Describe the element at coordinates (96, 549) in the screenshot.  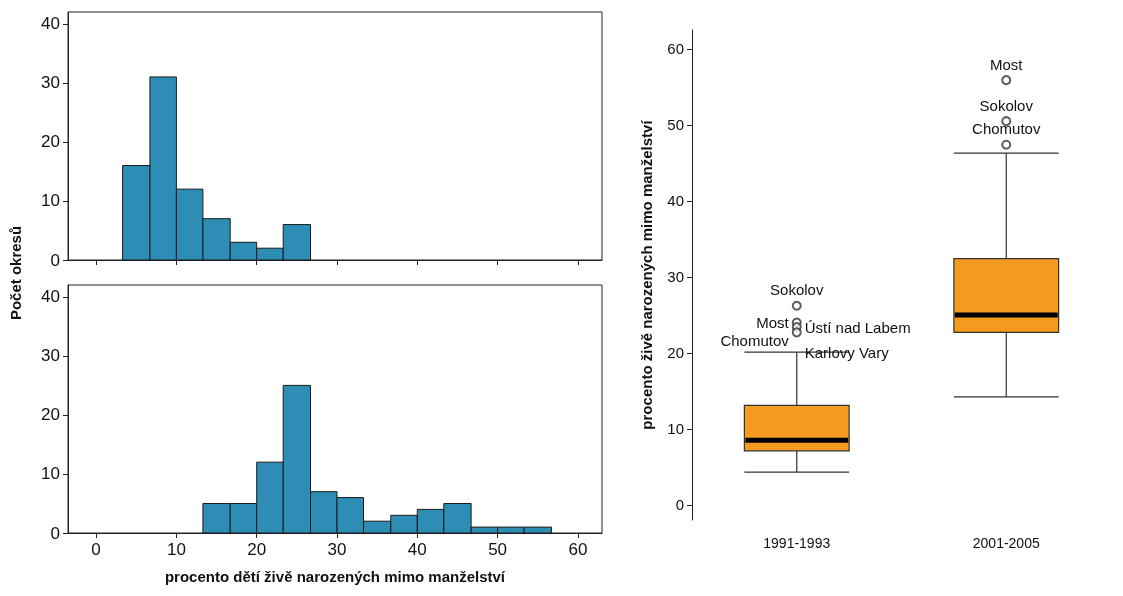
I see `x-tick-label: 0` at that location.